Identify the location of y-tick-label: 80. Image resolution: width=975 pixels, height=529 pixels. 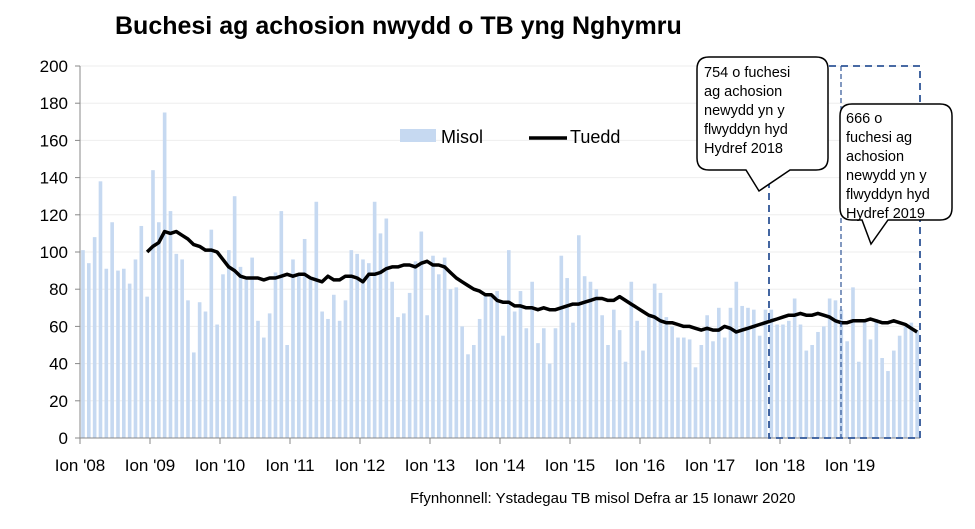
(58, 289).